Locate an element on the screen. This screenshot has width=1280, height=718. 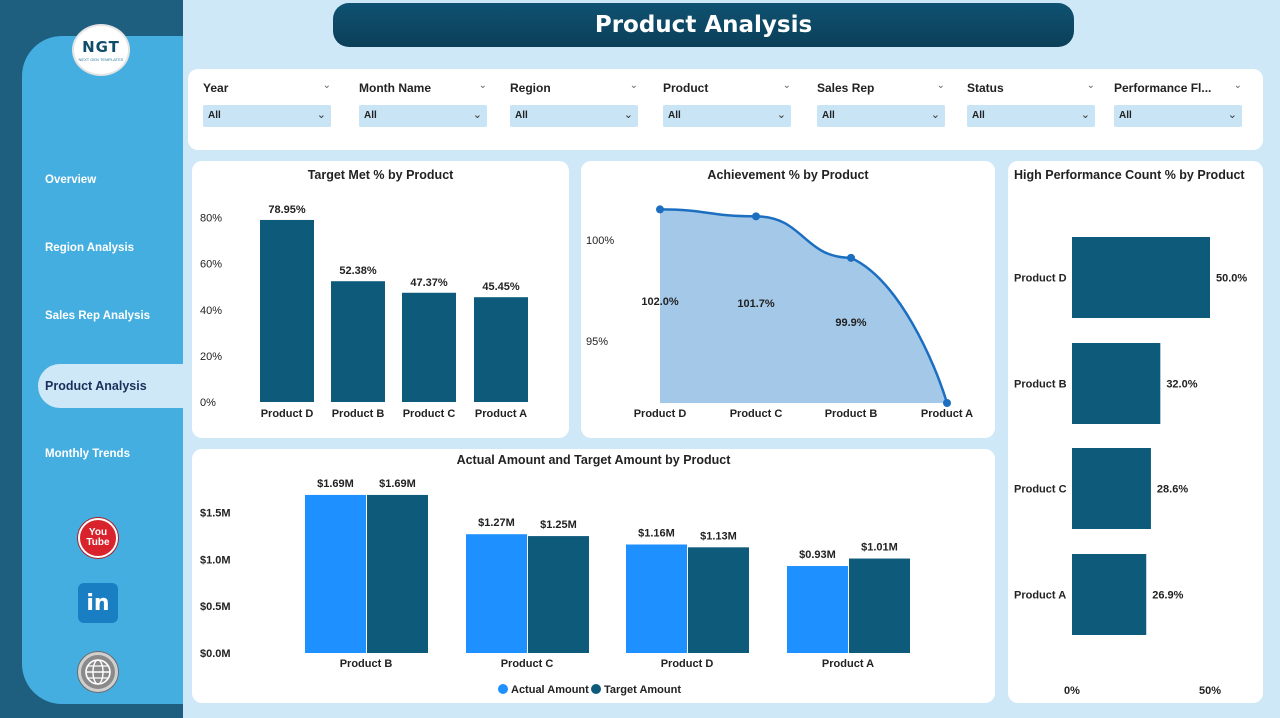
high-performance-chart-title: High Performance Count % by Product is located at coordinates (1129, 175).